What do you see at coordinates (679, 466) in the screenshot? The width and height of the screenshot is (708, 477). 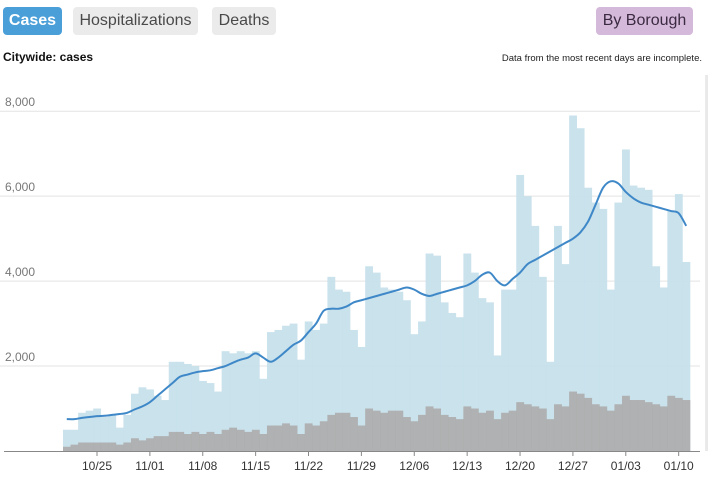 I see `x-tick-label: 01/10` at bounding box center [679, 466].